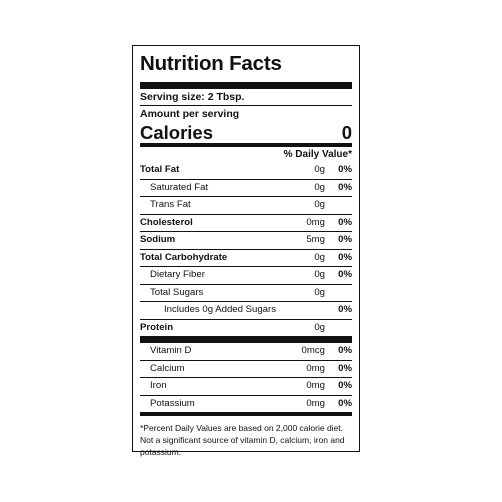 The width and height of the screenshot is (502, 502). Describe the element at coordinates (246, 403) in the screenshot. I see `nutrient-row: Potassium 0mg 0%` at that location.